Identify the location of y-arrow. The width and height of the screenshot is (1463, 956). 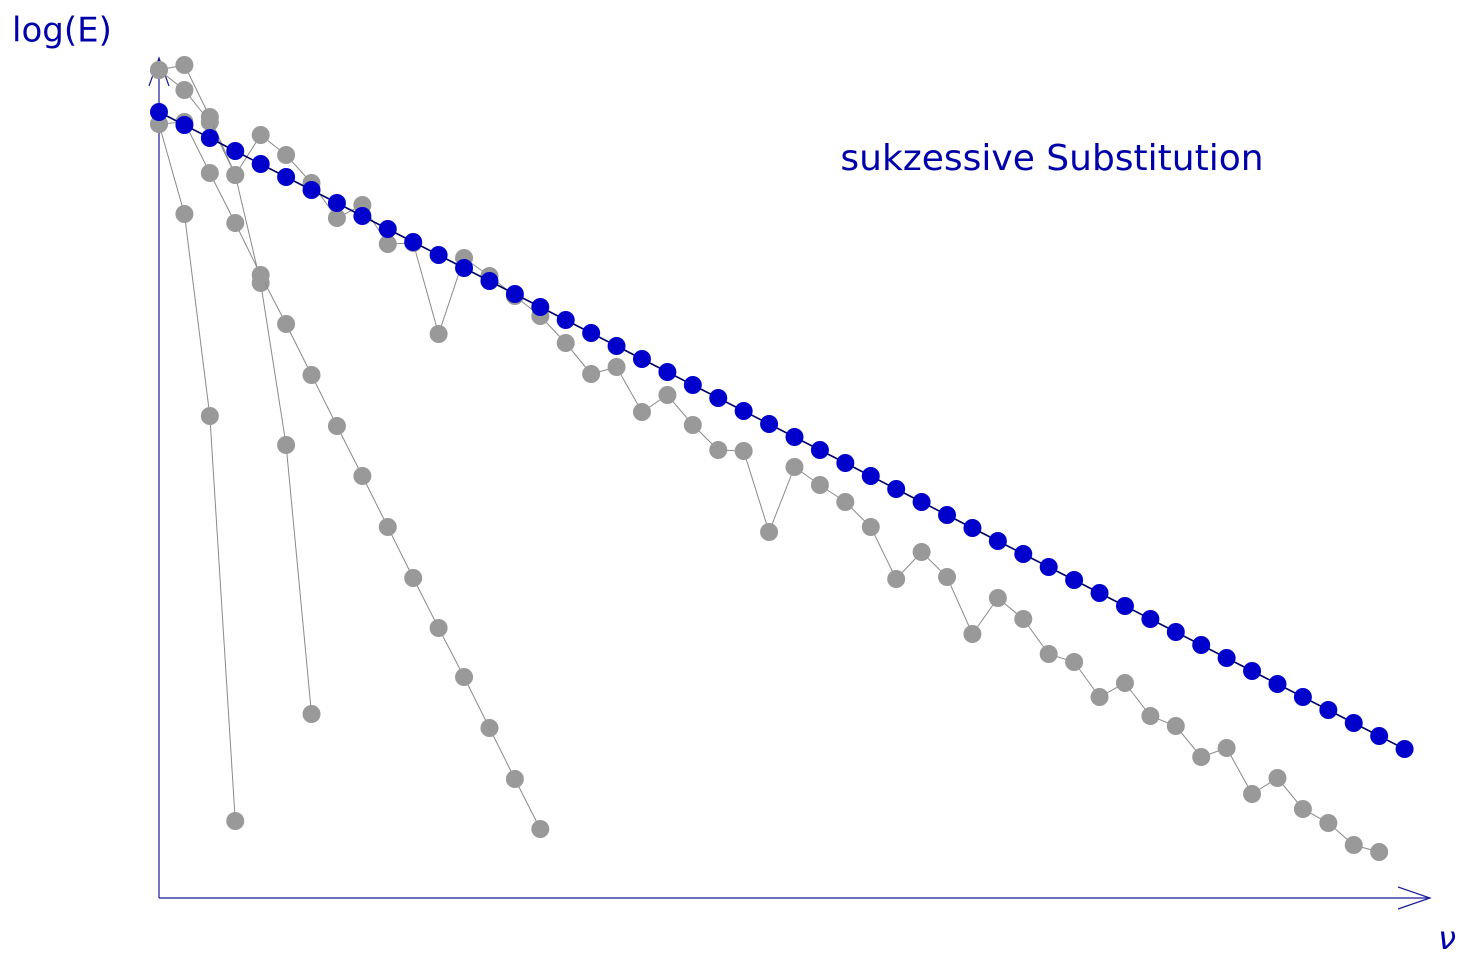
(159, 71).